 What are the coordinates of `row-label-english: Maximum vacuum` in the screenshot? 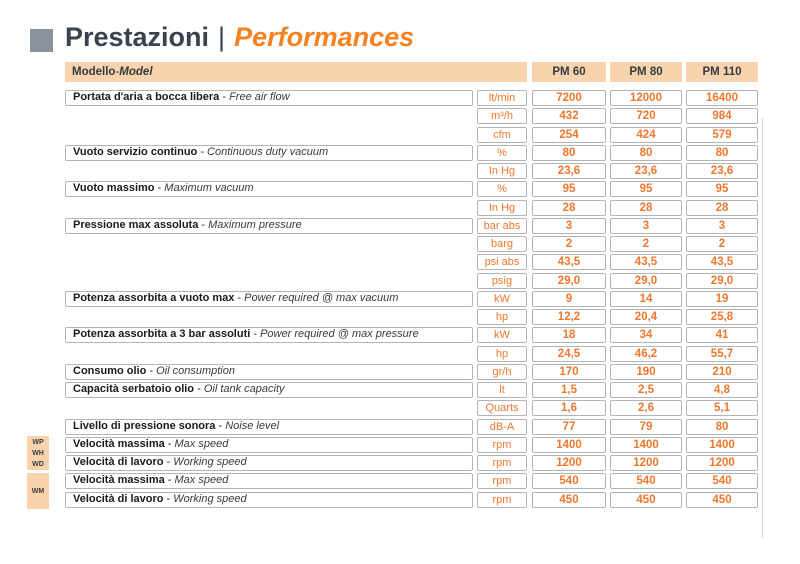 It's located at (209, 188).